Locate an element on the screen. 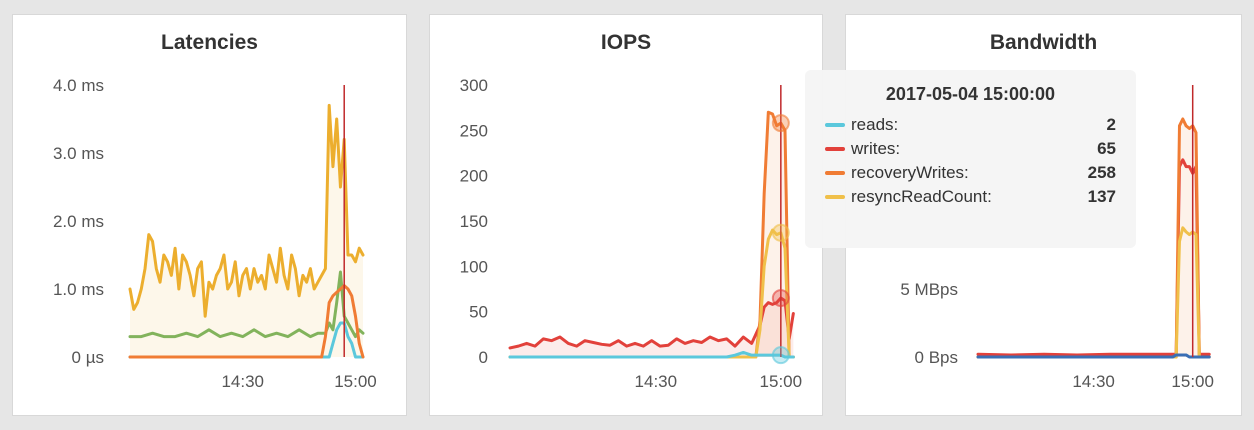 The image size is (1254, 430). chart-title: Bandwidth is located at coordinates (1043, 42).